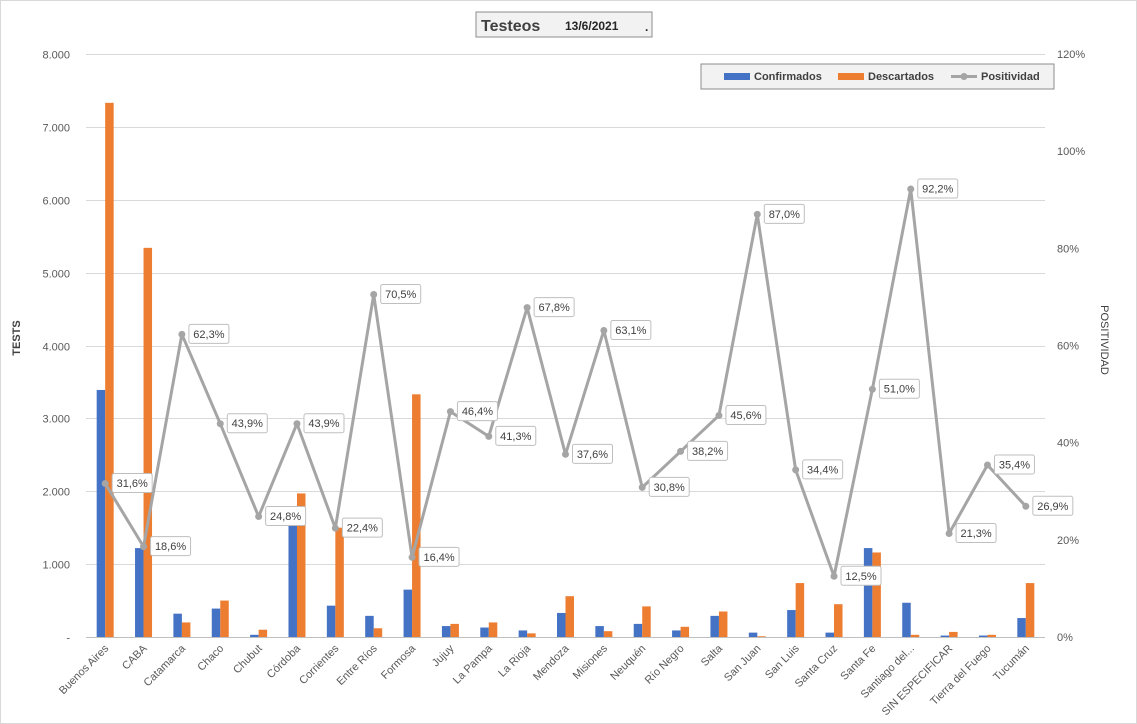  What do you see at coordinates (68, 639) in the screenshot?
I see `y-tick-label: -` at bounding box center [68, 639].